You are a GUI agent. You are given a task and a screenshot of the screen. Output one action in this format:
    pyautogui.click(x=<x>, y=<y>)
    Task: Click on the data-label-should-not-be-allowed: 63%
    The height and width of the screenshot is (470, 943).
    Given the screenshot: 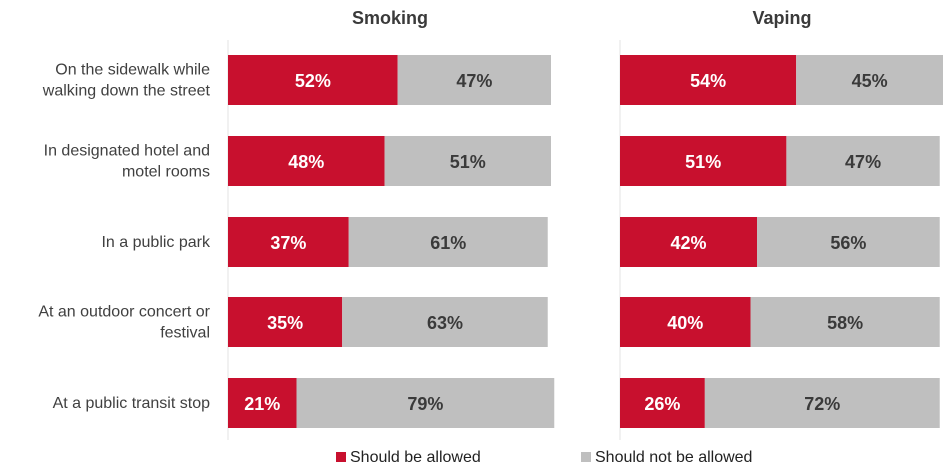 What is the action you would take?
    pyautogui.click(x=445, y=323)
    